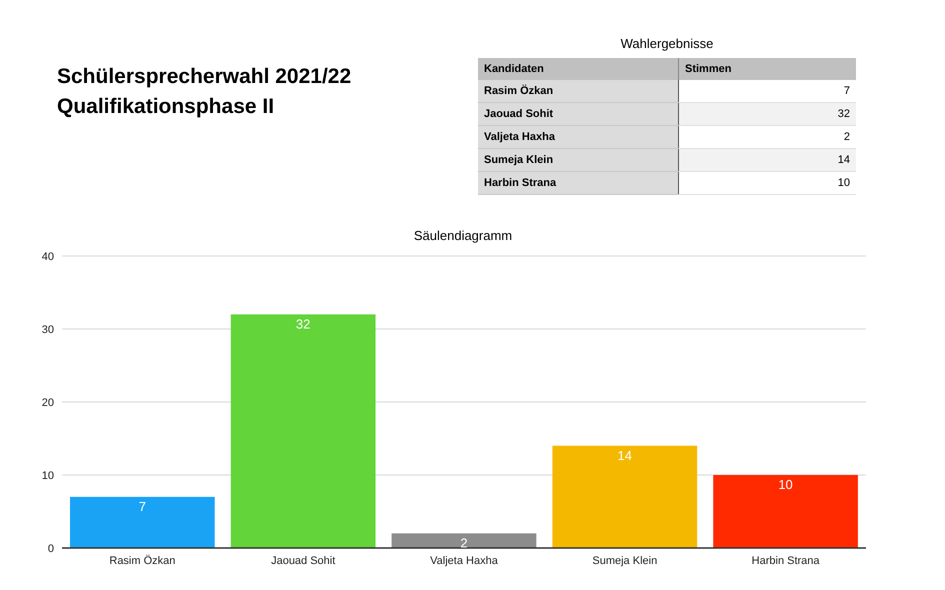  Describe the element at coordinates (667, 44) in the screenshot. I see `text: Wahlergebnisse` at that location.